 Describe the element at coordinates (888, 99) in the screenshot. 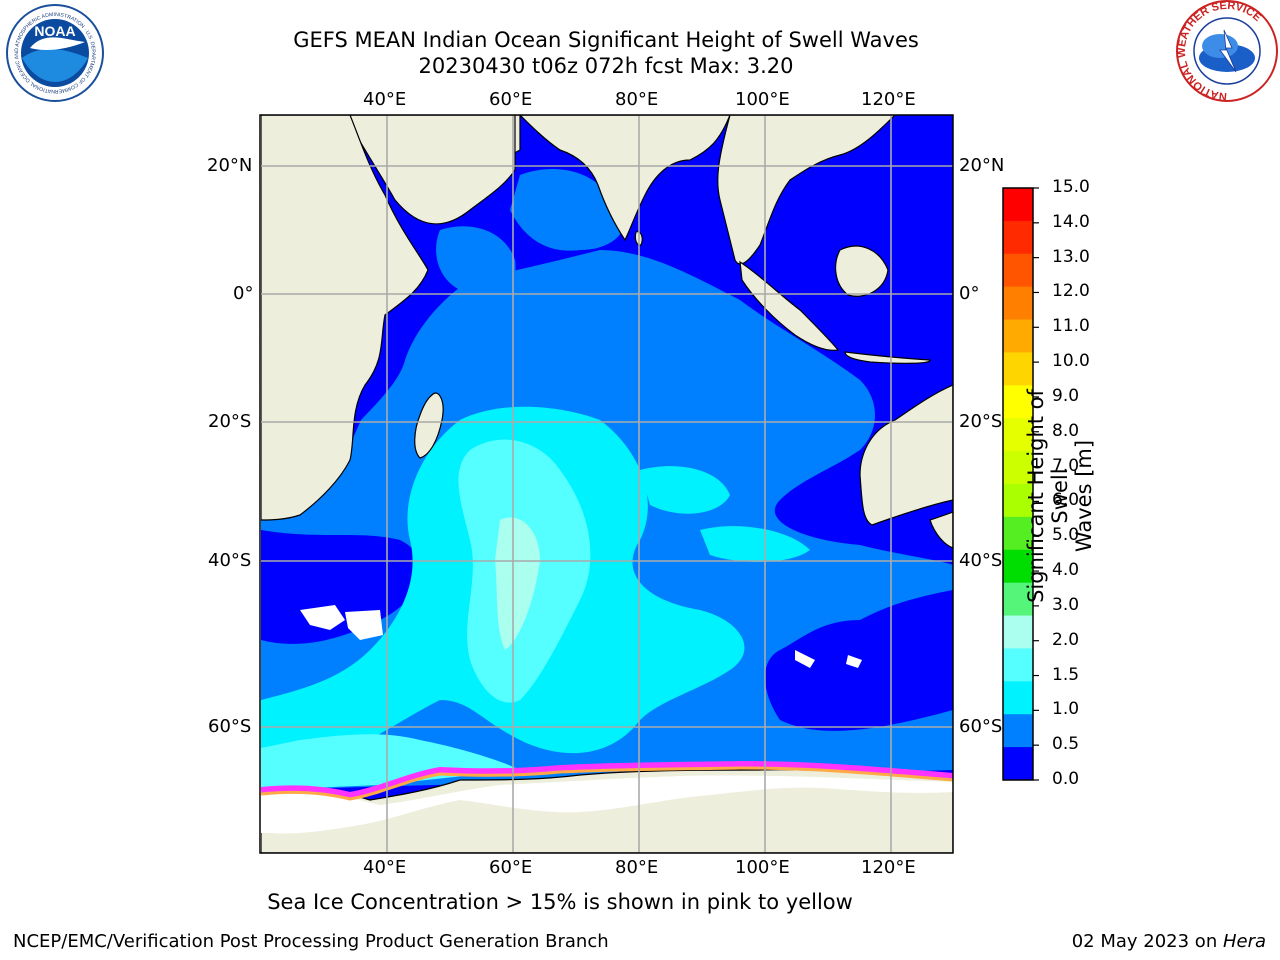

I see `lon-label-top-120e: 120°E` at that location.